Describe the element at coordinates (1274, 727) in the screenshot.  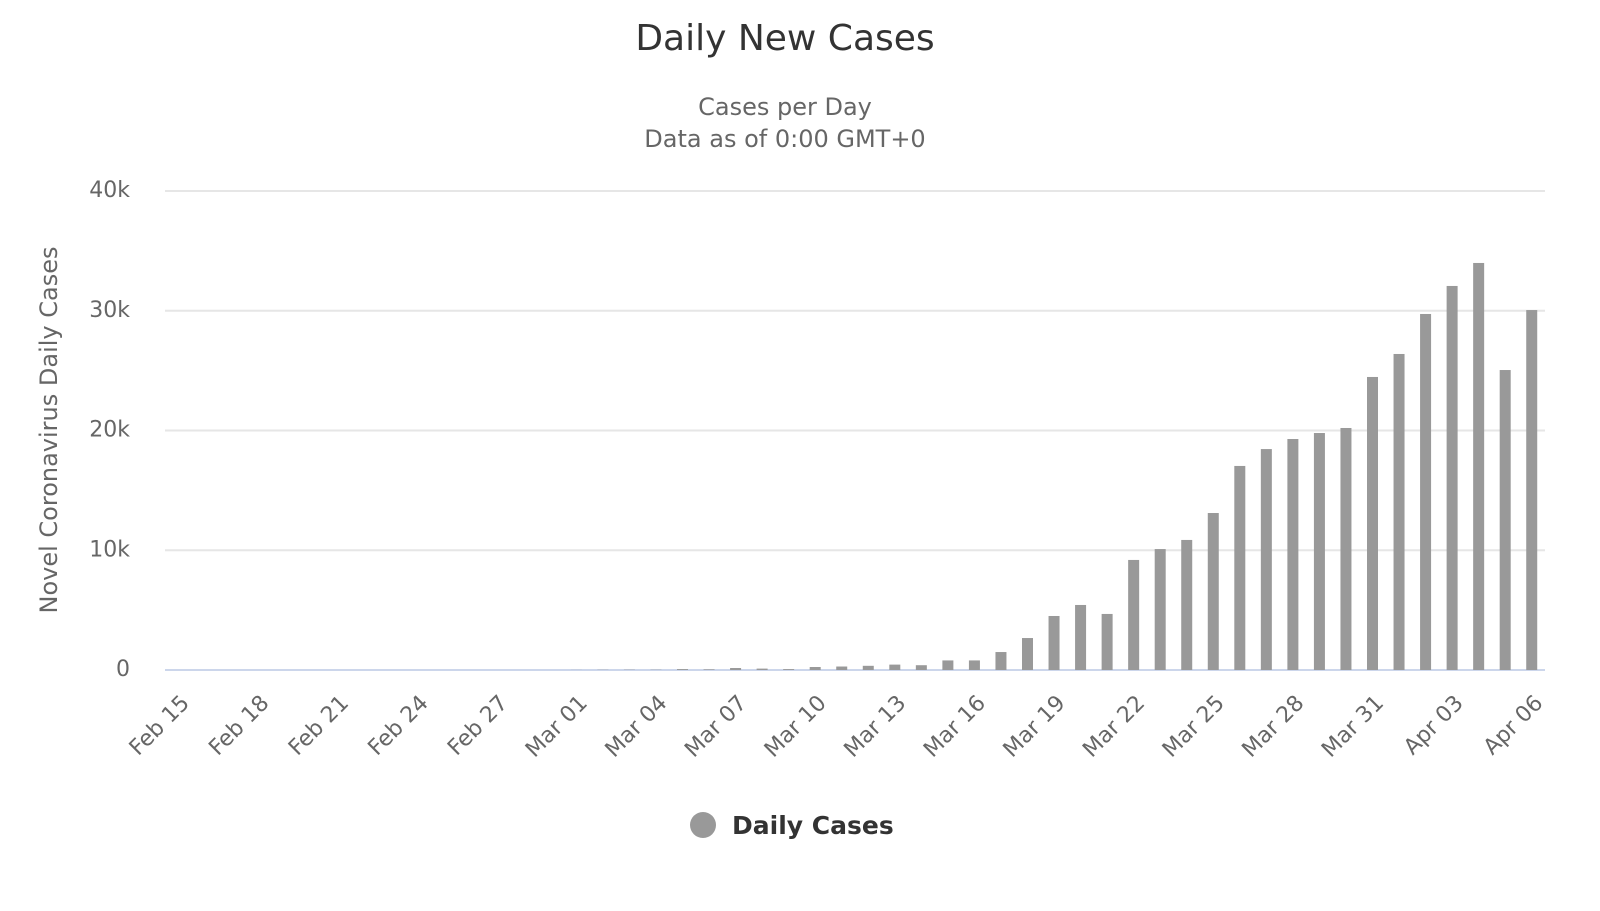
I see `x-tick-label: Mar 28` at that location.